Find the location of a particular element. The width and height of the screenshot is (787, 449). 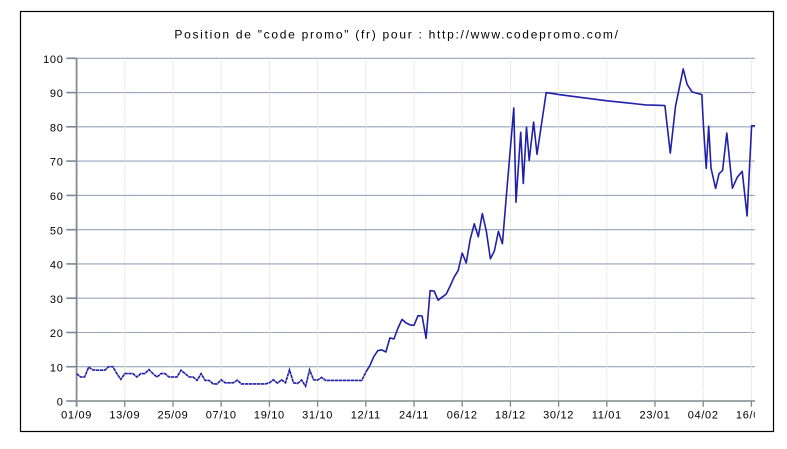

svg-text: 80 is located at coordinates (57, 128).